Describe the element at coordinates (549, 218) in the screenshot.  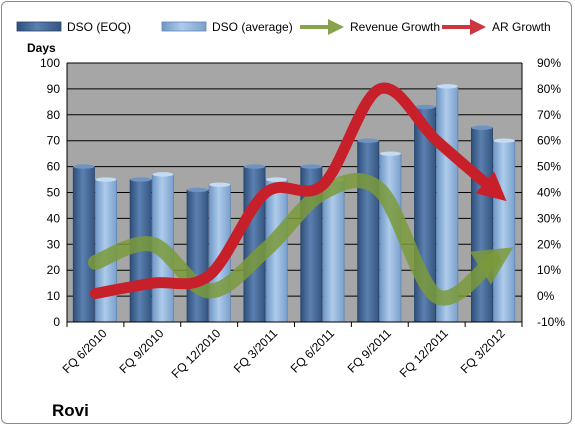
I see `y2-tick-label: 30%` at that location.